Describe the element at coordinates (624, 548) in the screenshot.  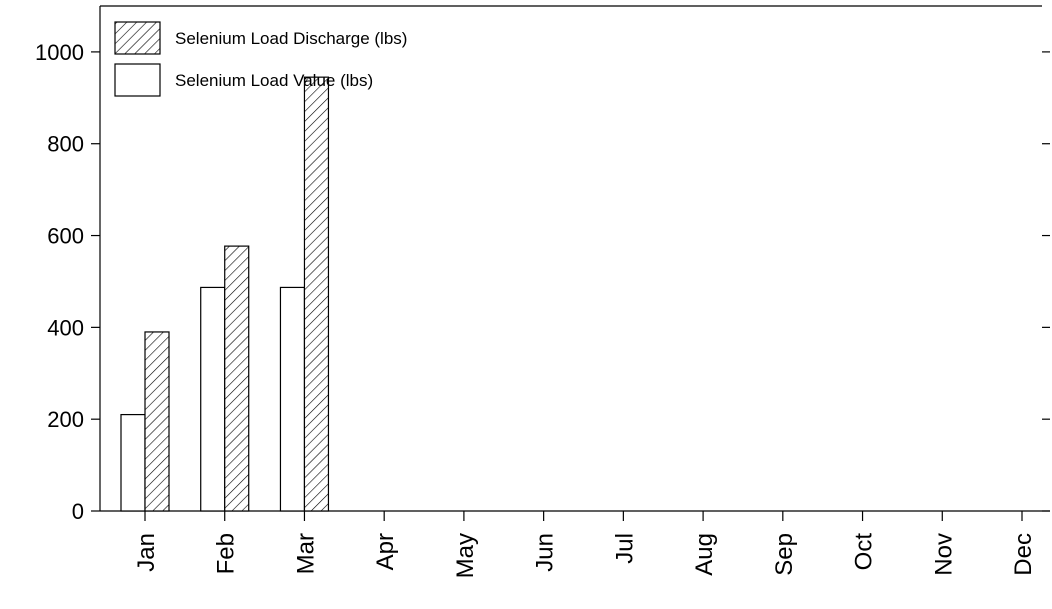
I see `x-tick-label: Jul` at that location.